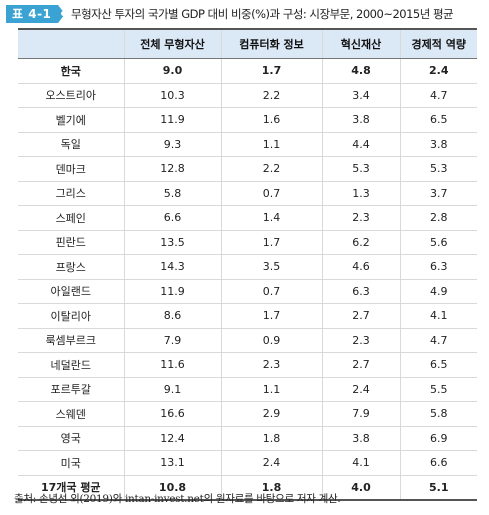  Describe the element at coordinates (438, 267) in the screenshot. I see `cell-economic: 6.3` at that location.